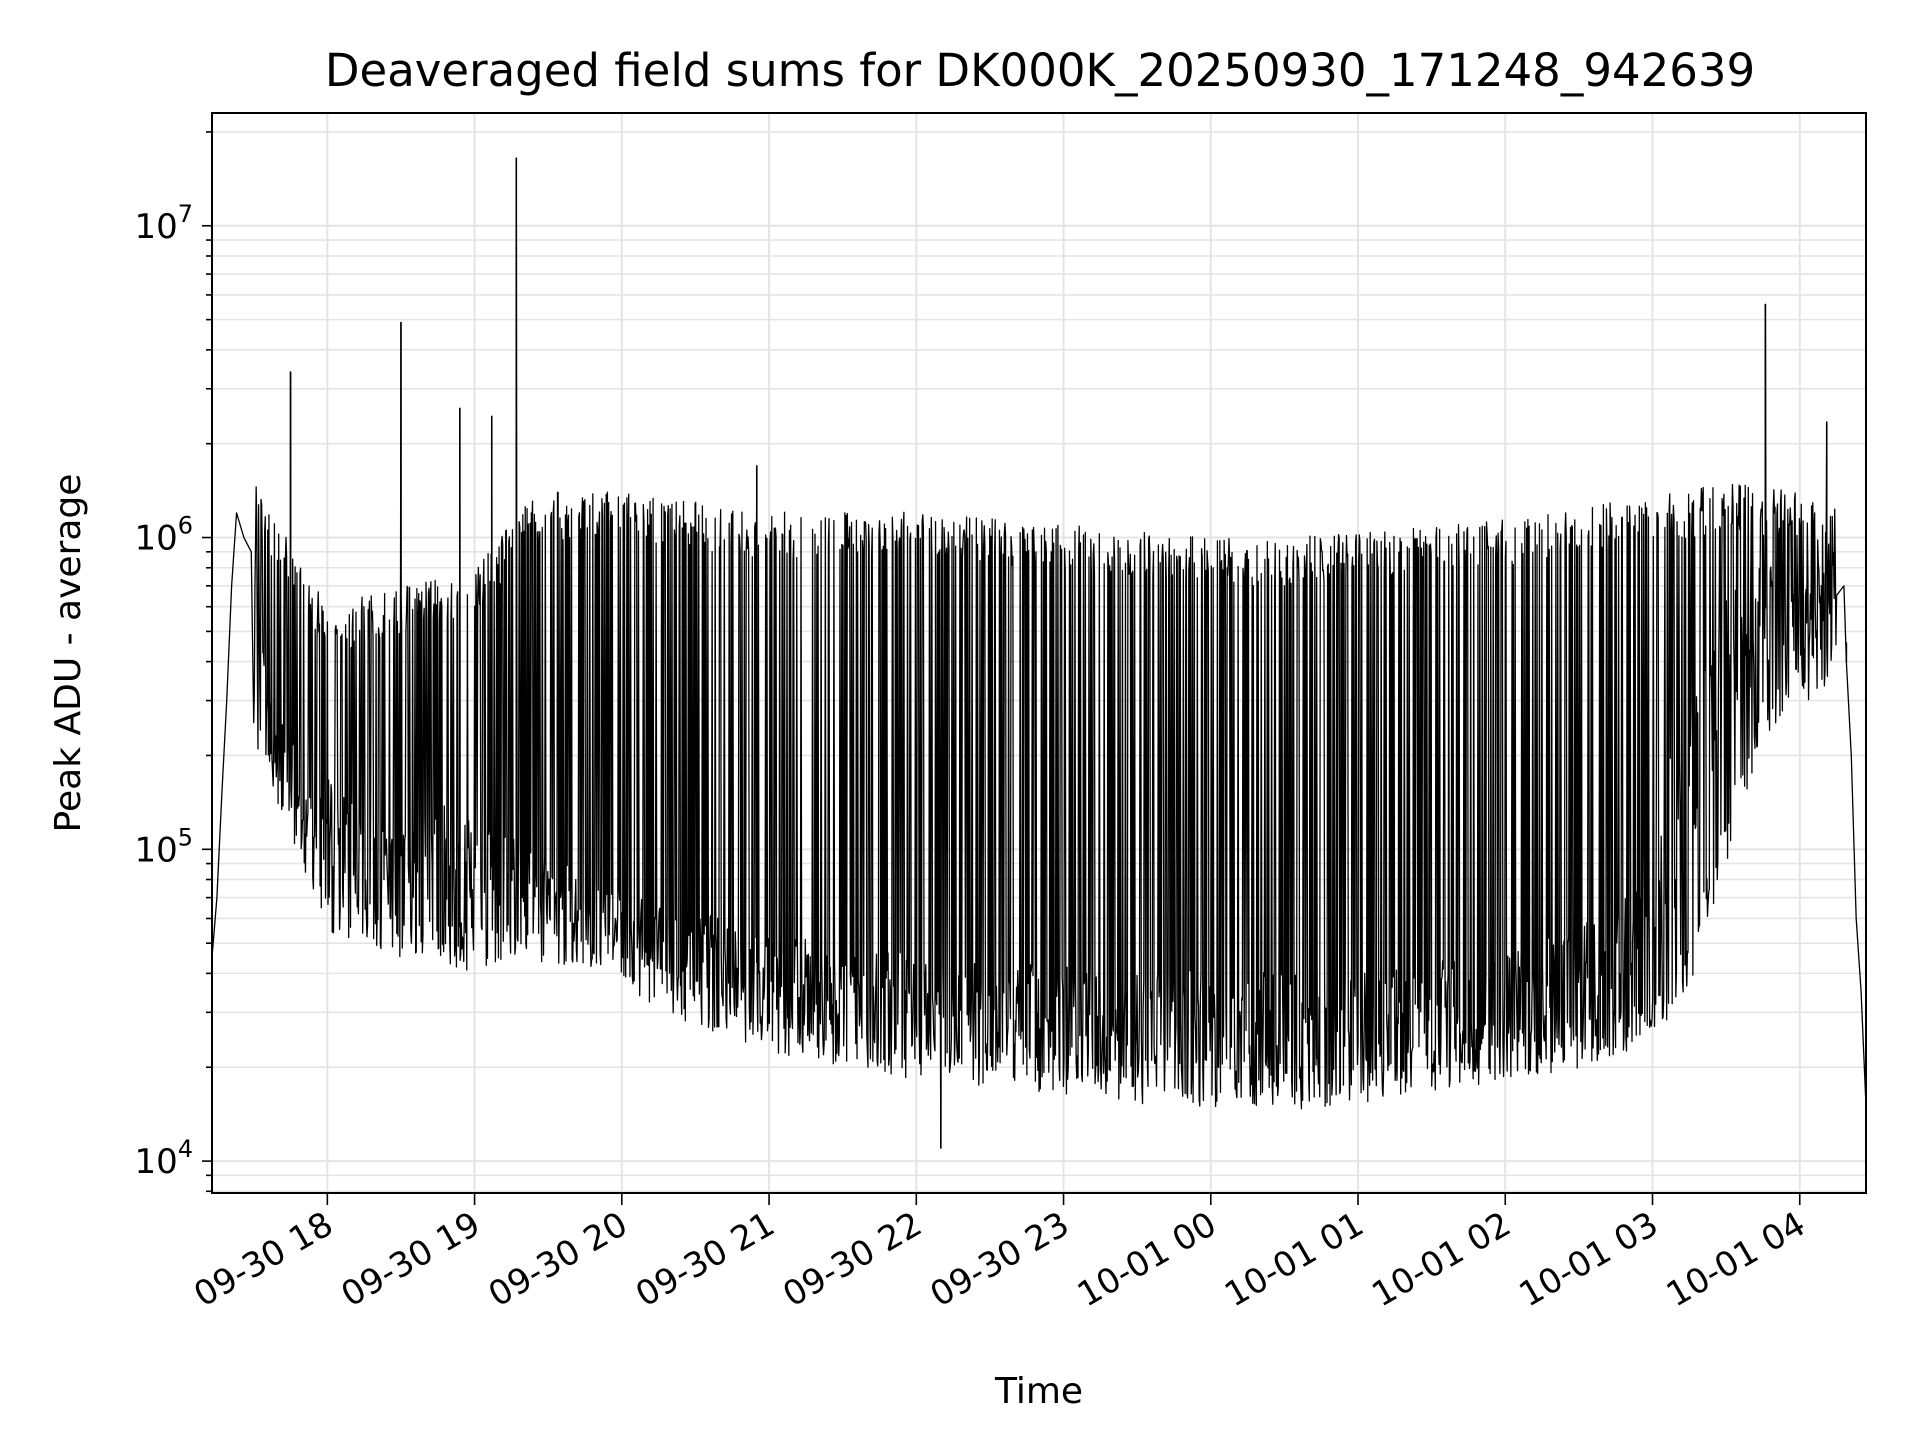 The image size is (1920, 1440). Describe the element at coordinates (163, 535) in the screenshot. I see `y-tick-label: 10⁶` at that location.